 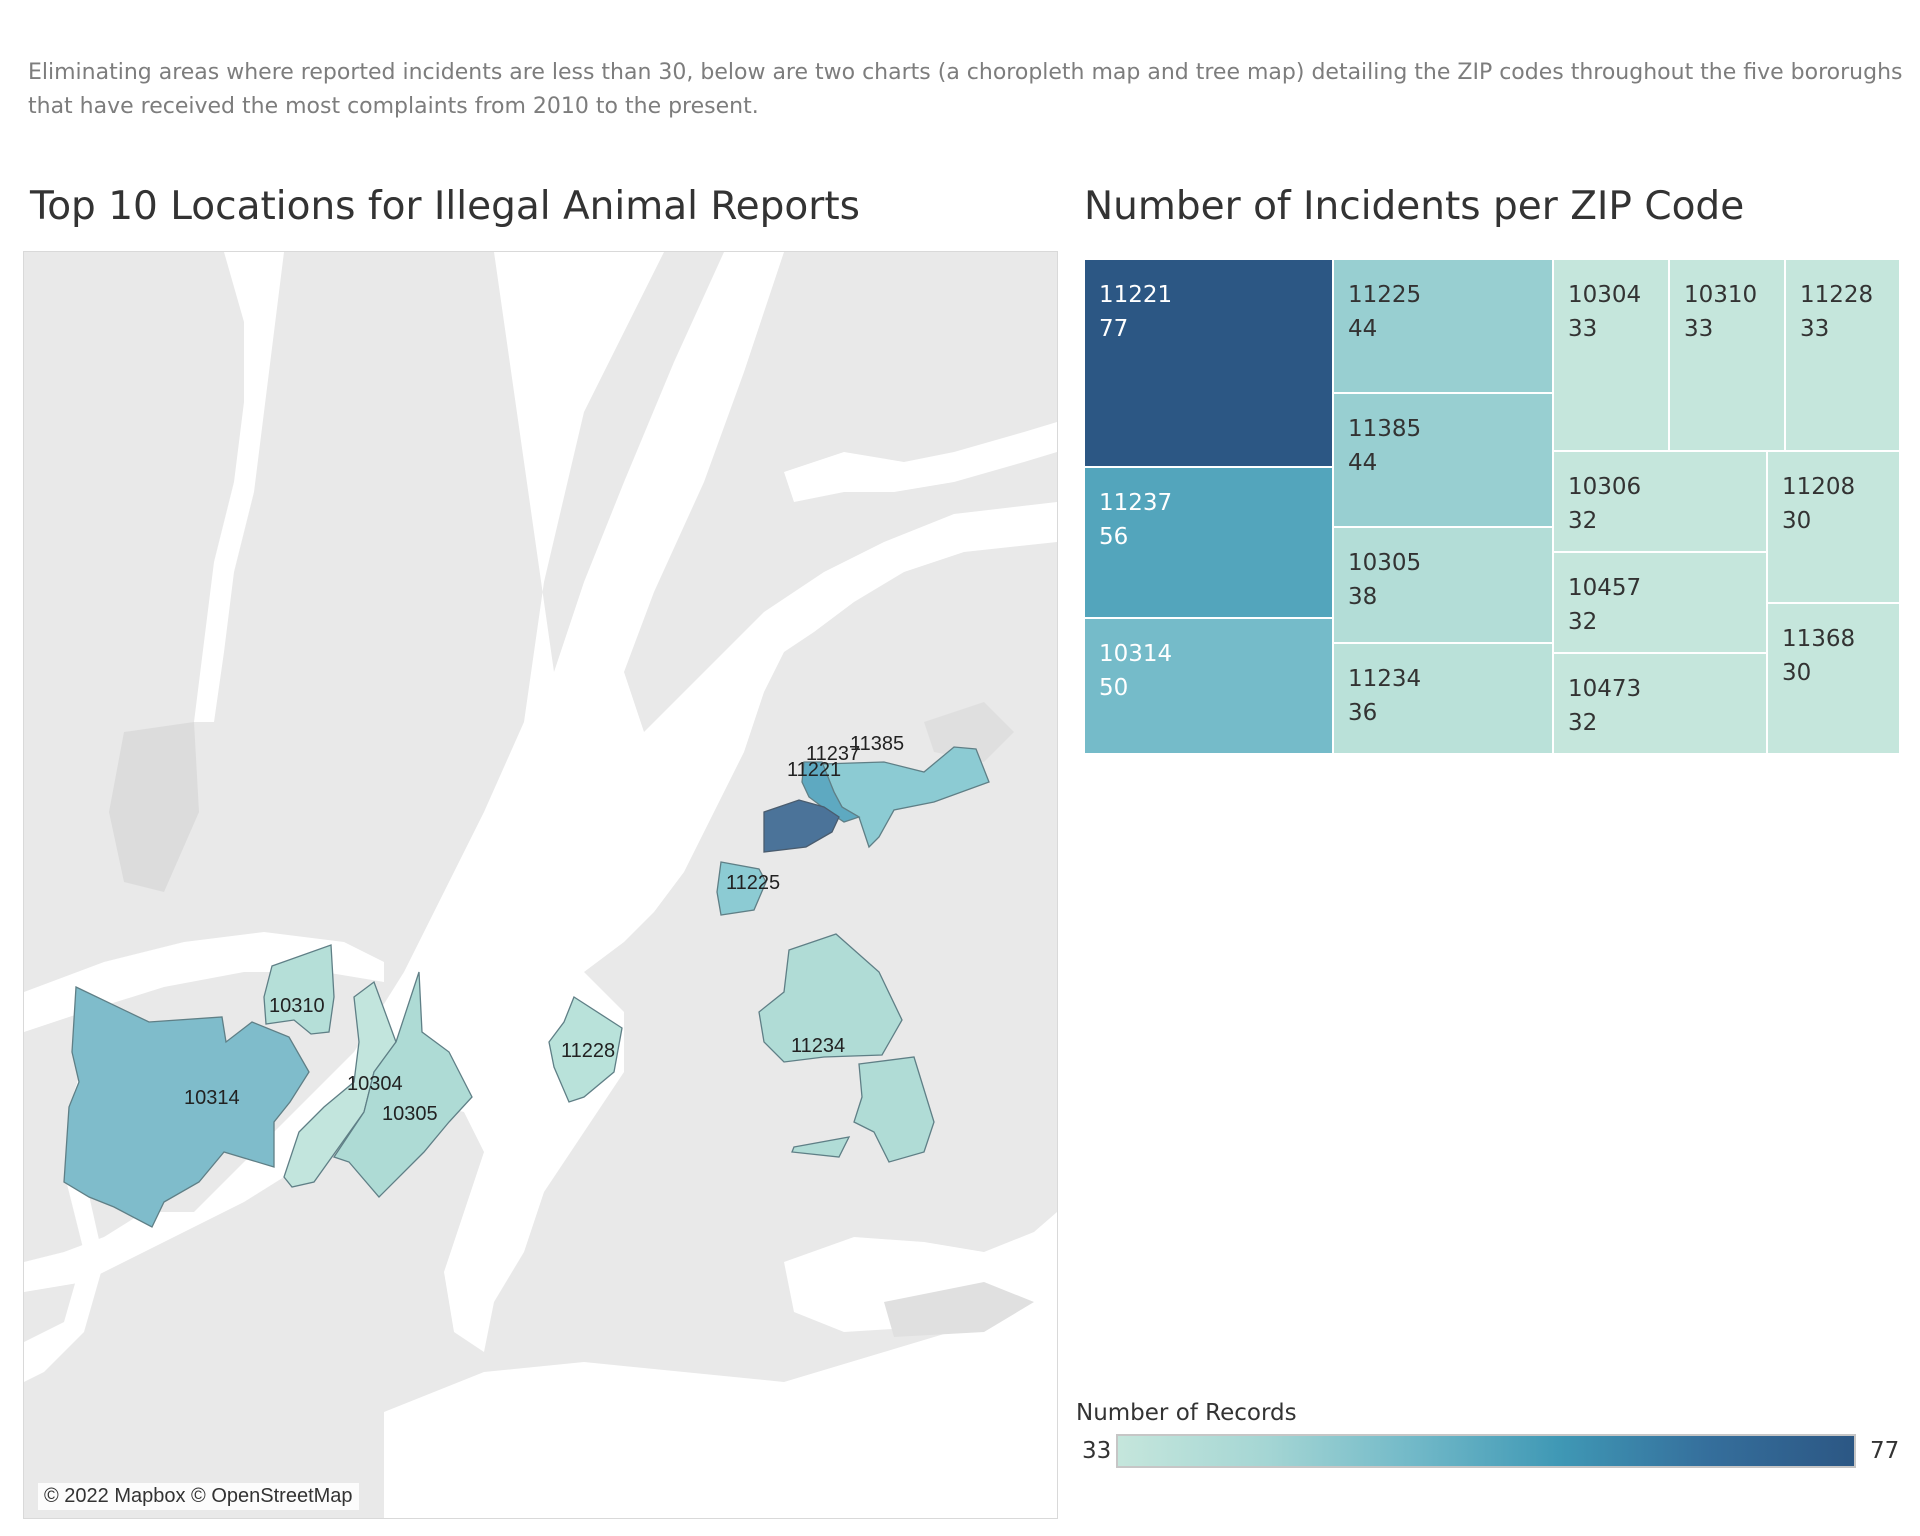 What do you see at coordinates (410, 1114) in the screenshot?
I see `zip-label-10305: 10305` at bounding box center [410, 1114].